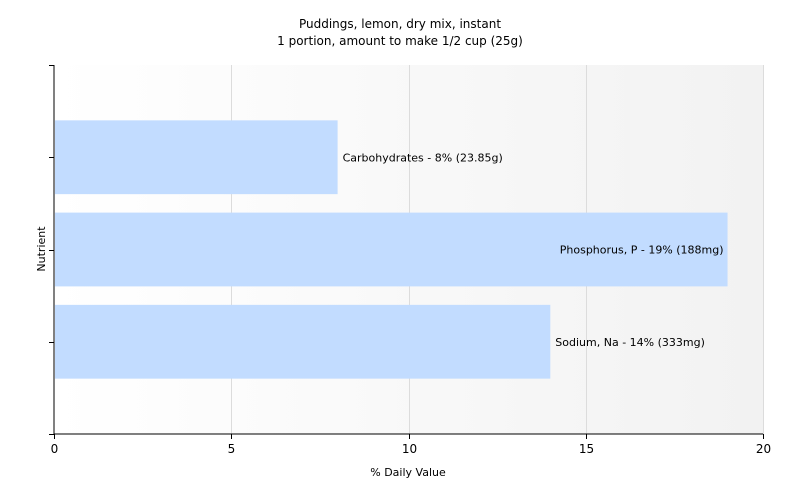 This screenshot has width=800, height=500. Describe the element at coordinates (409, 449) in the screenshot. I see `x-tick-label: 10` at that location.